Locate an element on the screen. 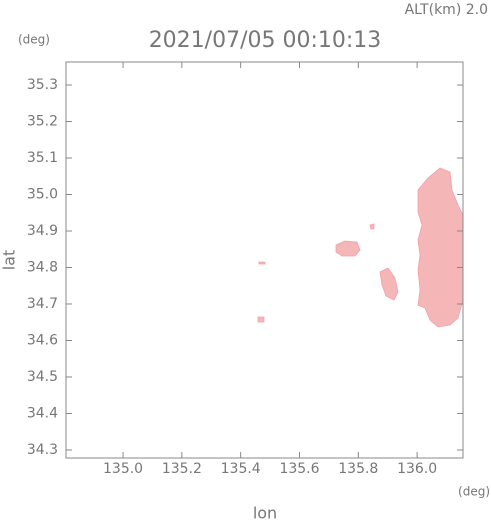 This screenshot has width=491, height=521. x-axis-label: lon is located at coordinates (265, 512).